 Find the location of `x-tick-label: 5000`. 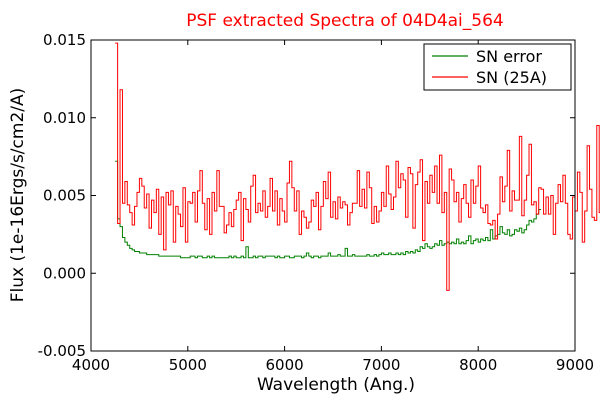

x-tick-label: 5000 is located at coordinates (188, 365).